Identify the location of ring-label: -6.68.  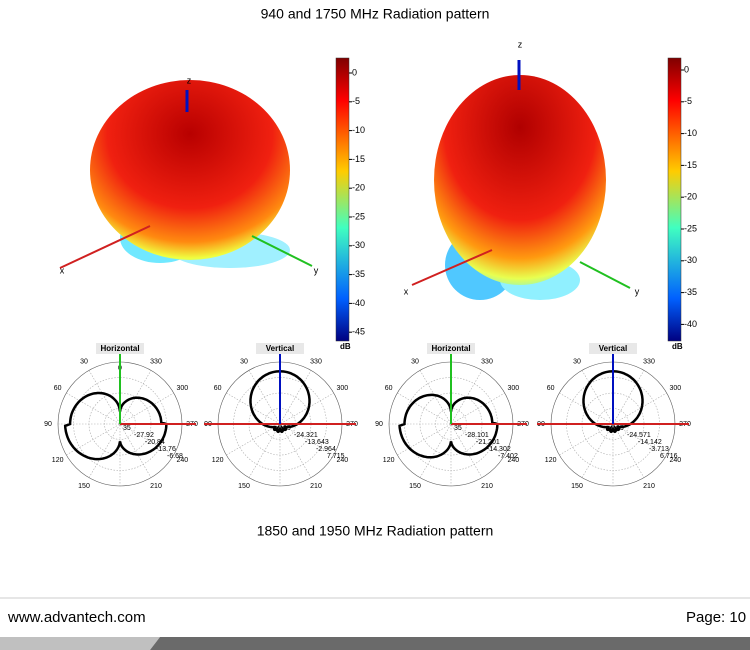
(175, 456).